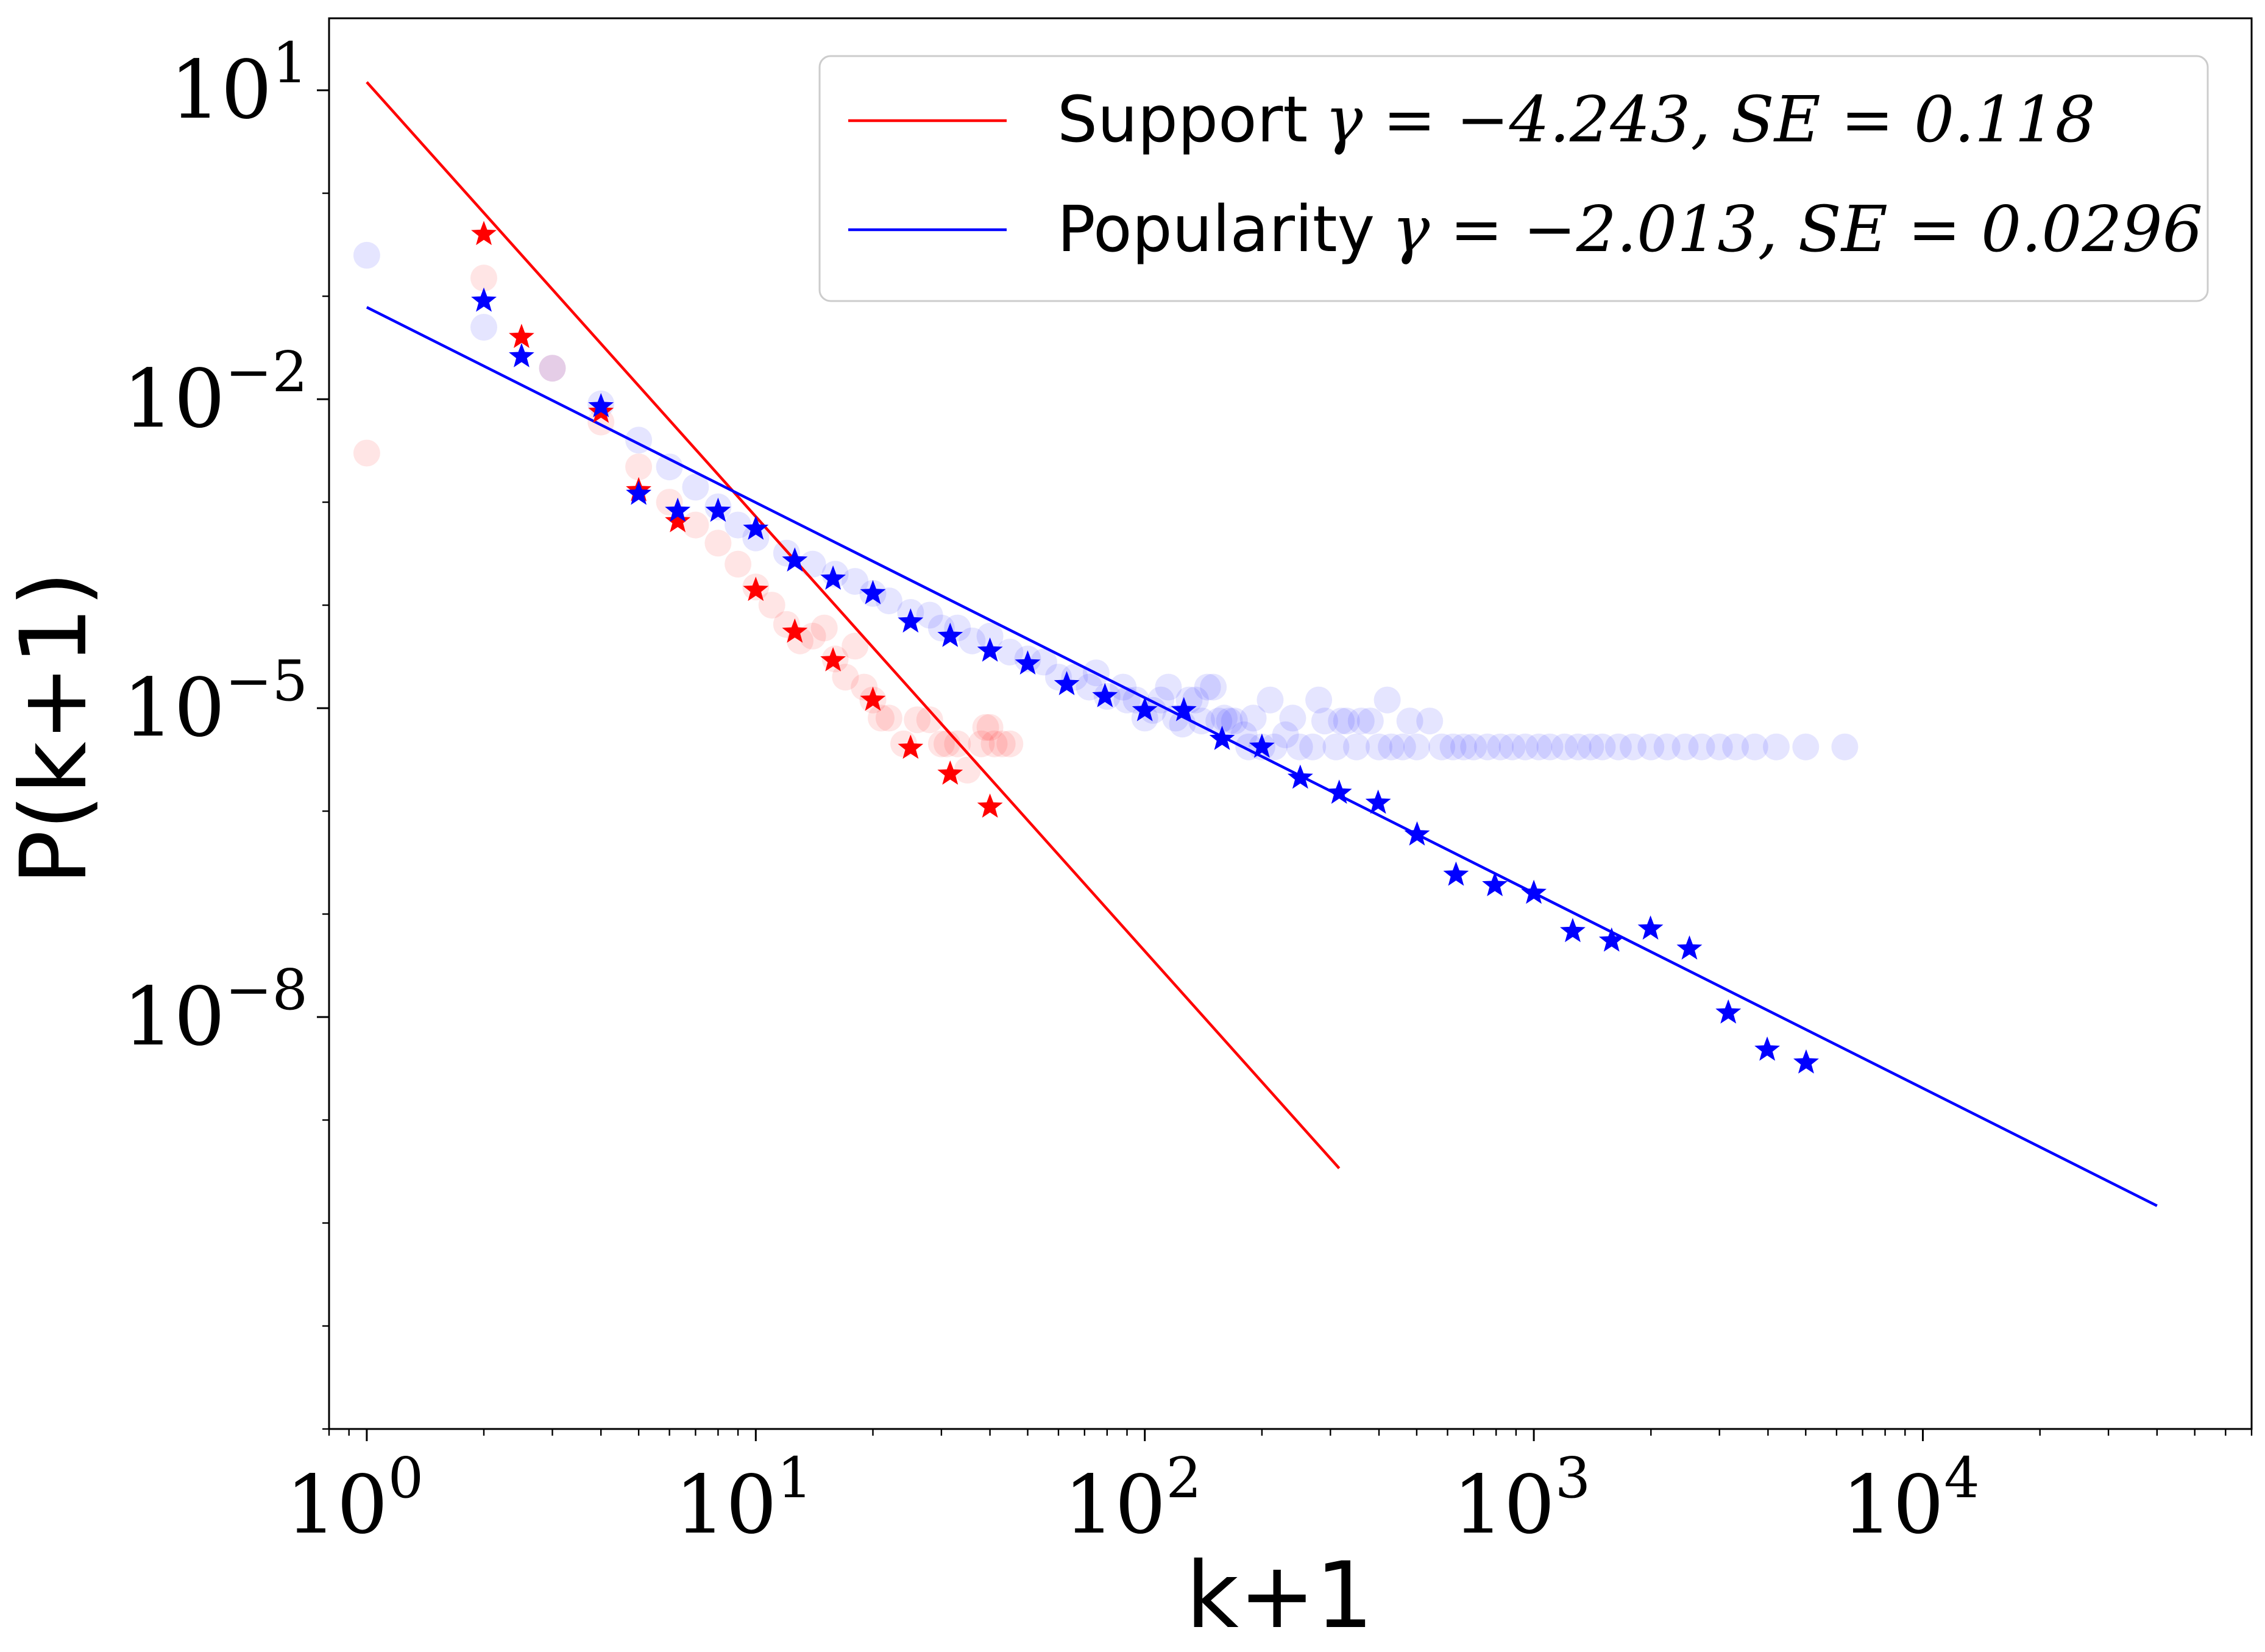  What do you see at coordinates (215, 701) in the screenshot?
I see `y-tick-label: 10⁻⁵` at bounding box center [215, 701].